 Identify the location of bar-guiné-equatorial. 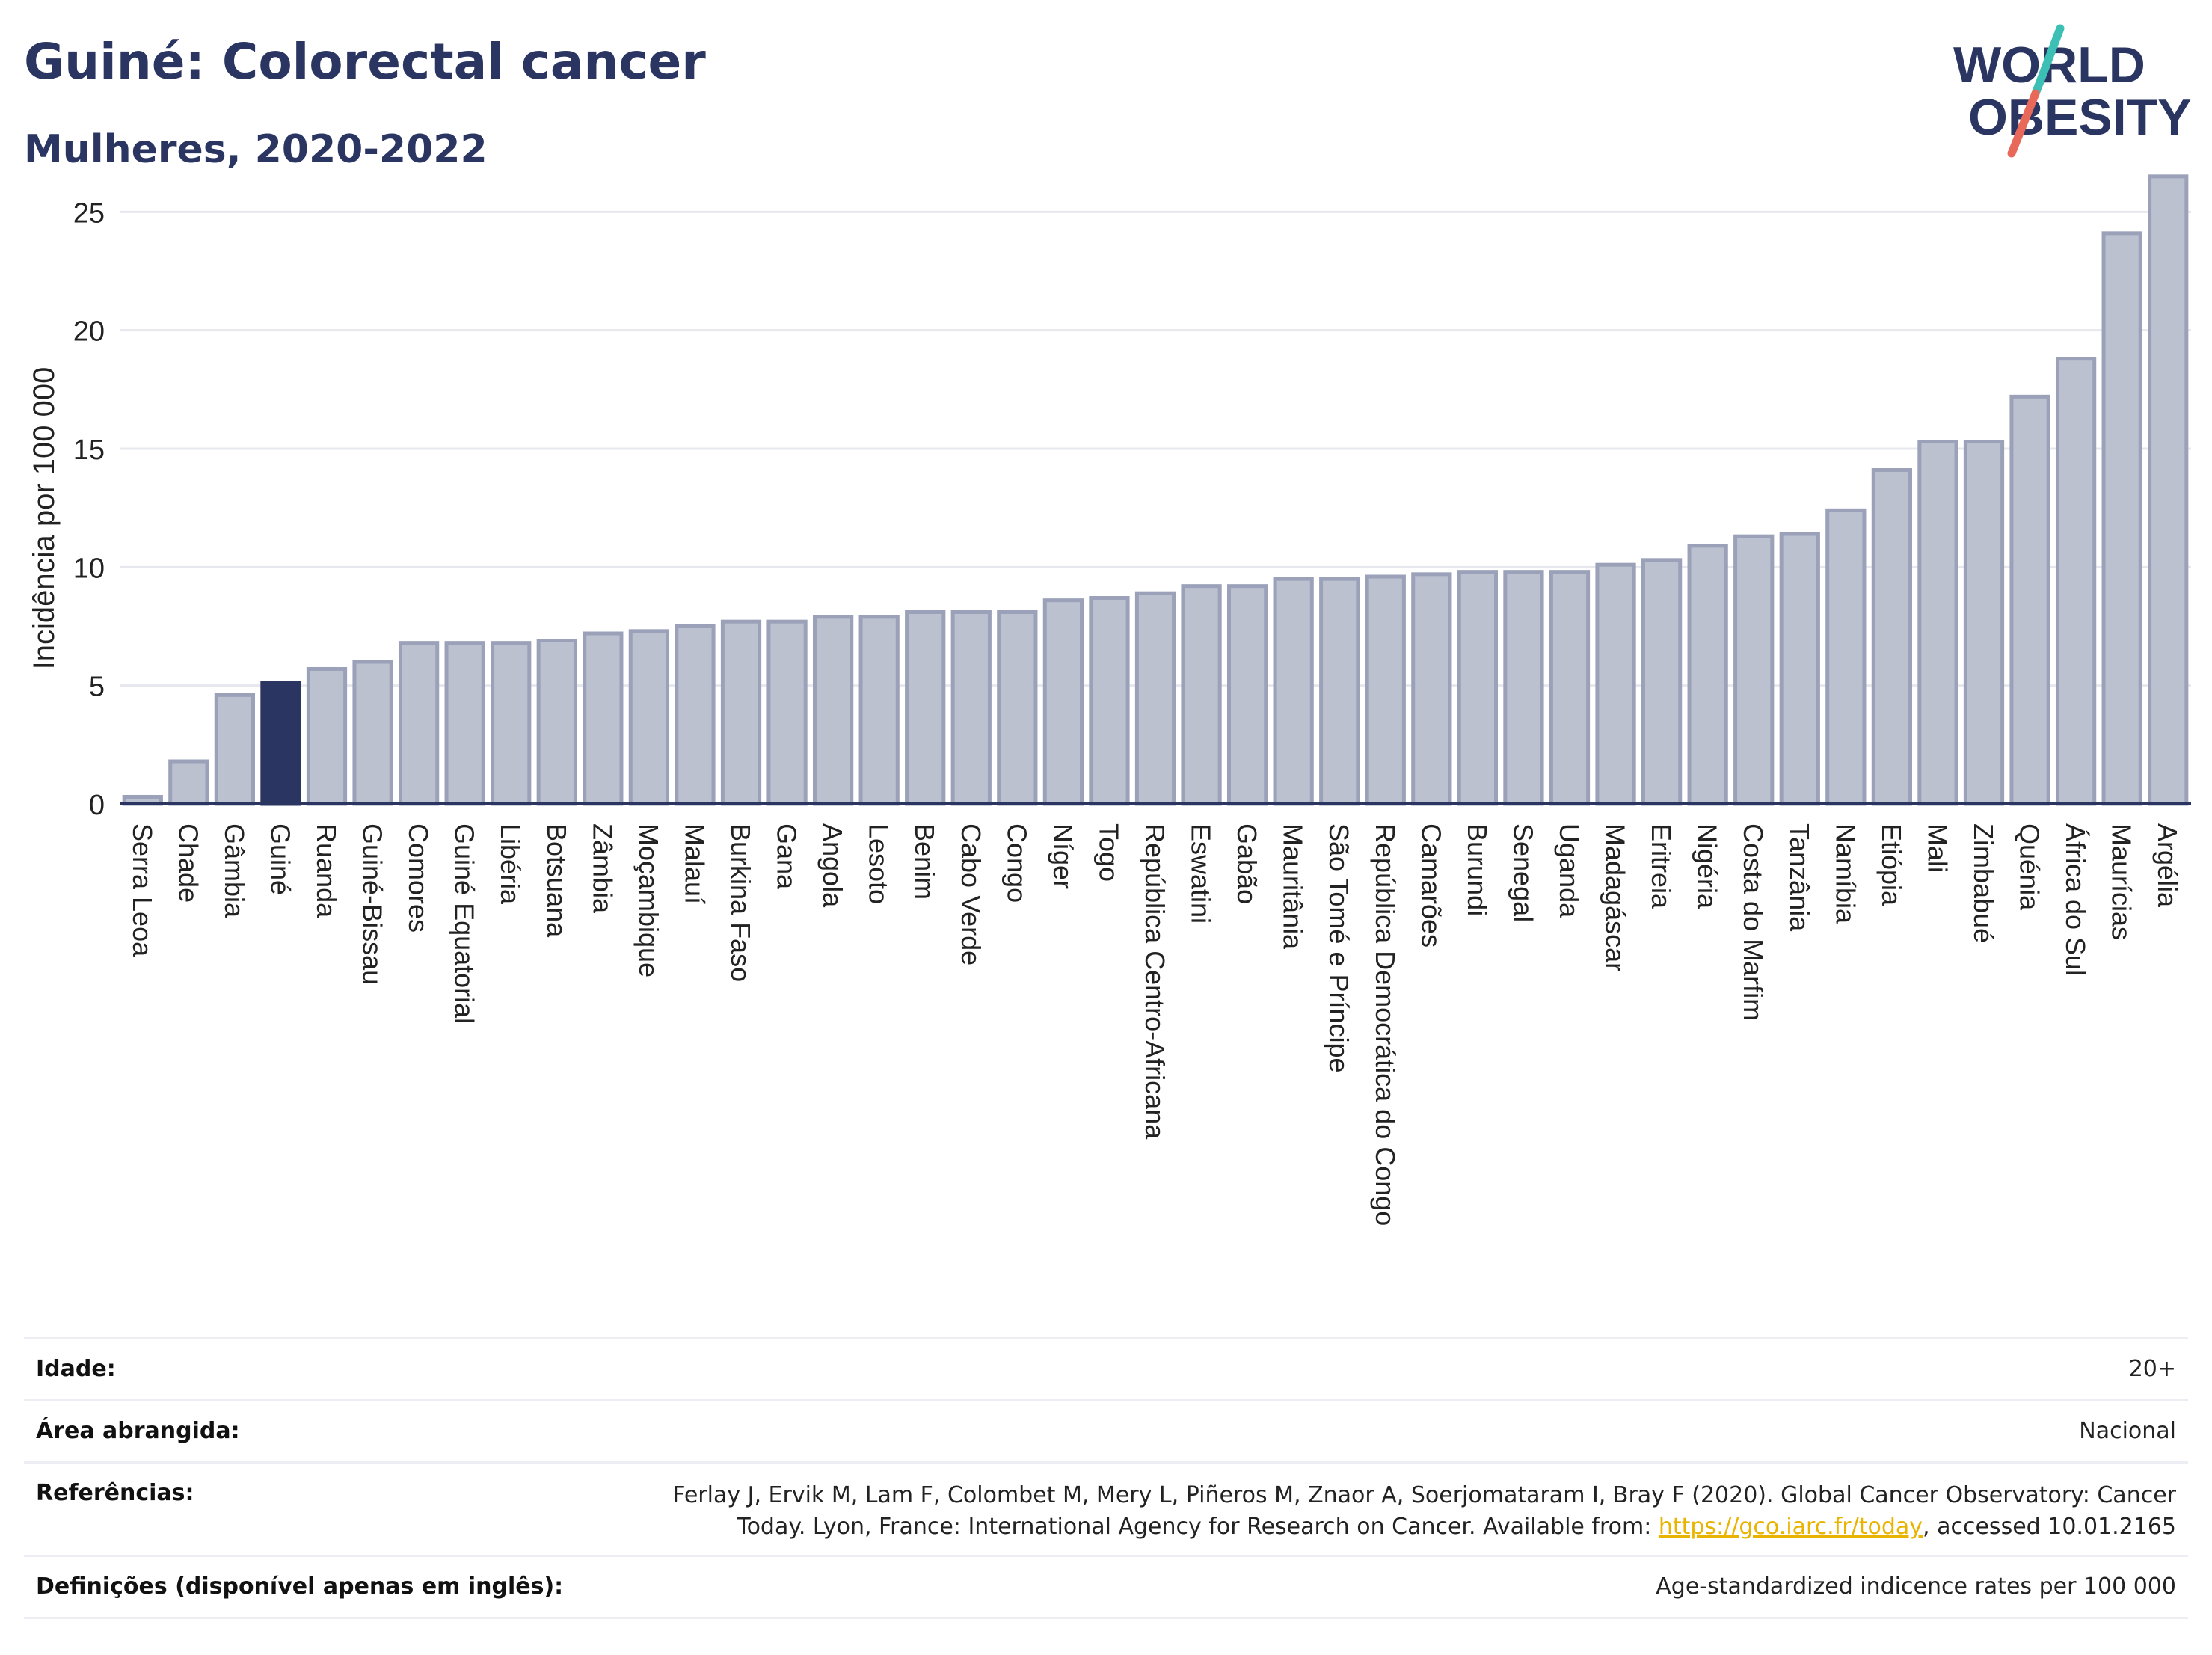
(464, 723).